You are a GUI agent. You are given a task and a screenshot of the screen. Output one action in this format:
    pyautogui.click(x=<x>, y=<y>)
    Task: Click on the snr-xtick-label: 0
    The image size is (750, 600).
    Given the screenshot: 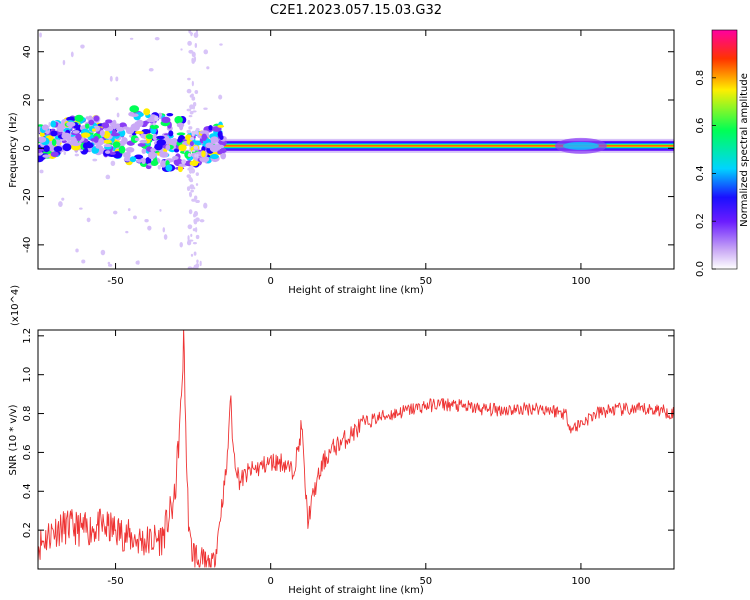 What is the action you would take?
    pyautogui.click(x=270, y=581)
    